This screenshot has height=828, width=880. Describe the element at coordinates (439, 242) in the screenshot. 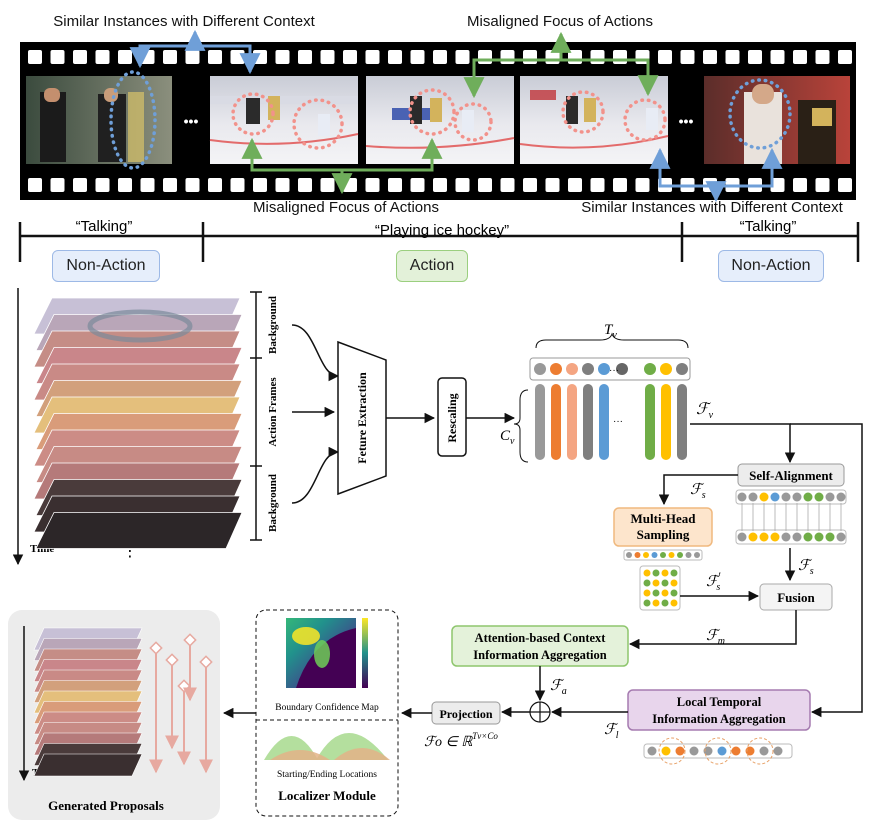

I see `timeline` at that location.